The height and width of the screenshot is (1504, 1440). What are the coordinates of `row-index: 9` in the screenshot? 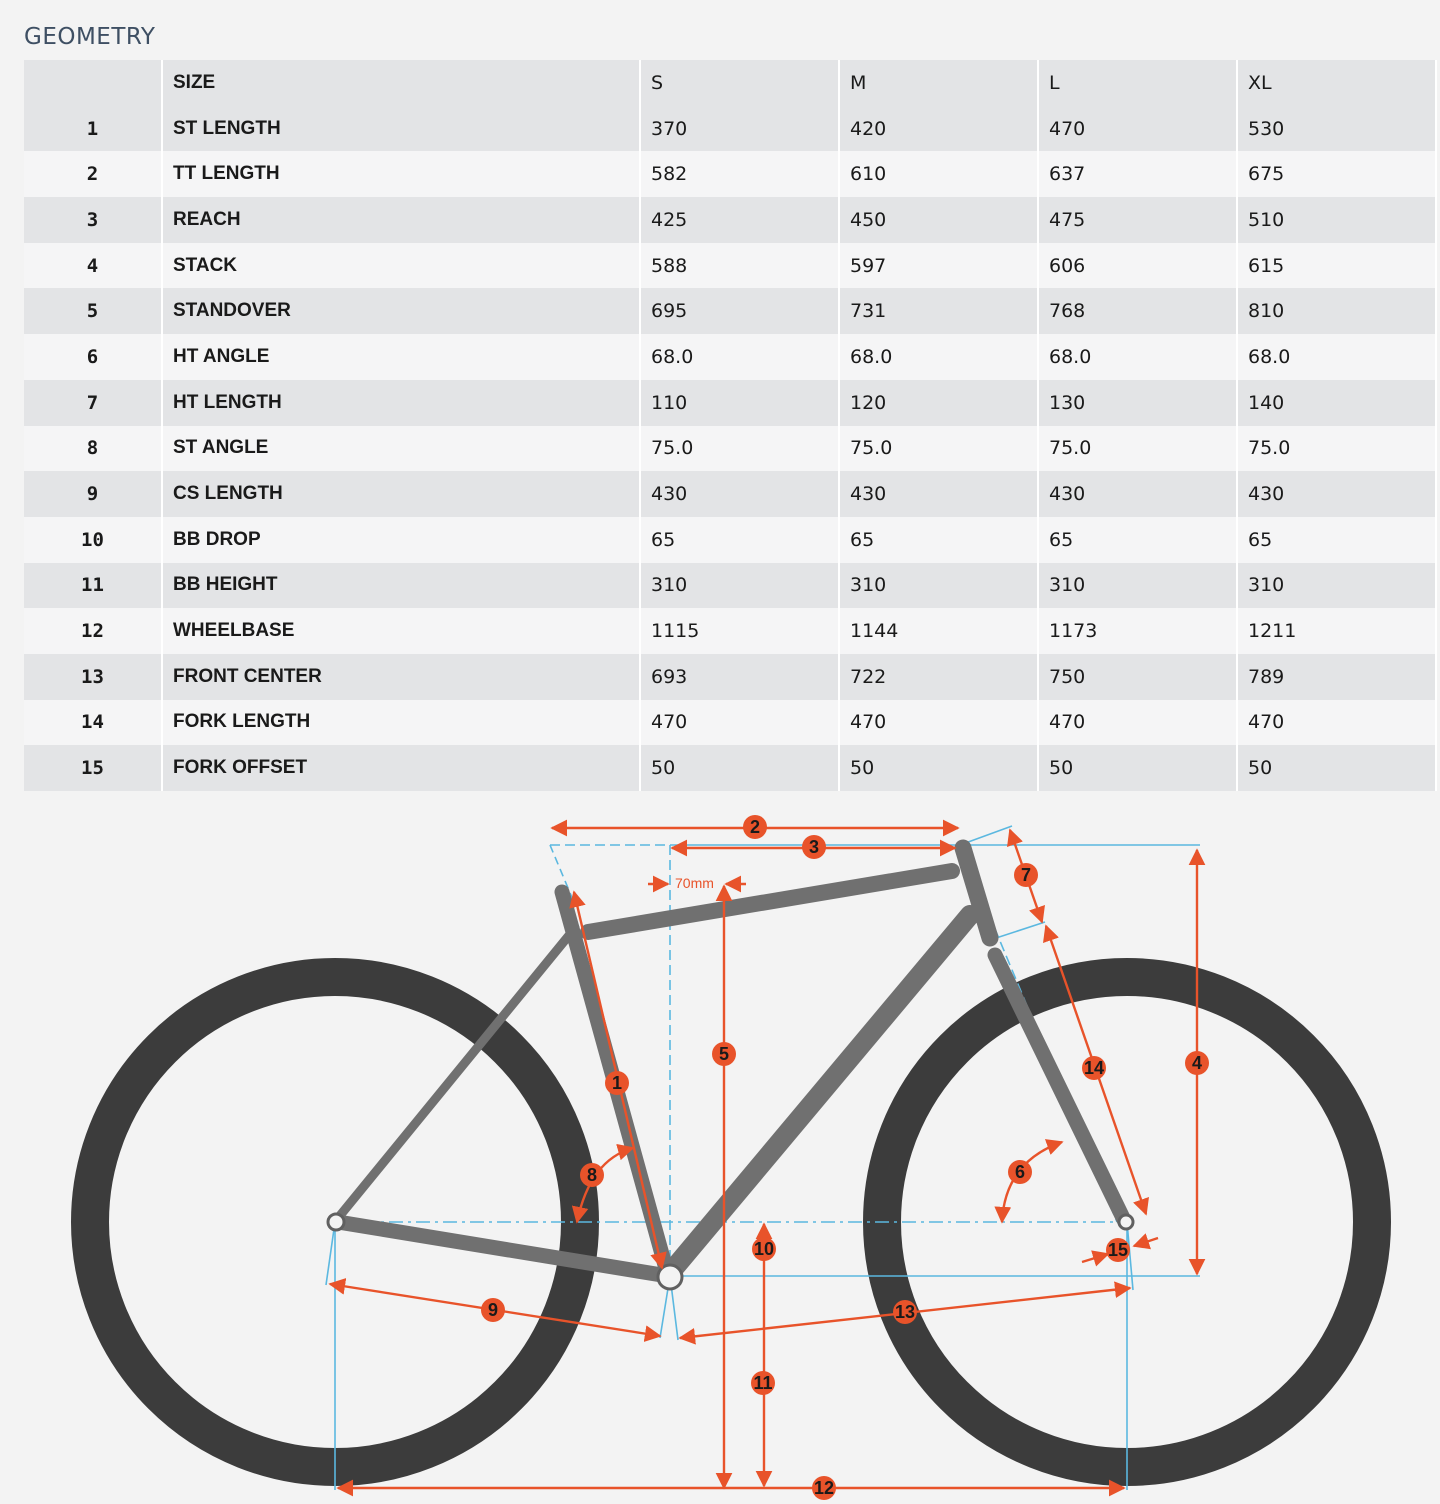 It's located at (93, 494).